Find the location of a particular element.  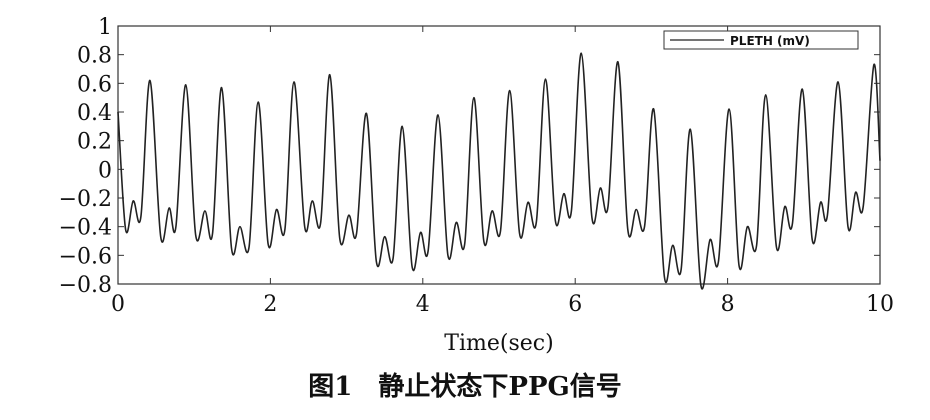

y-tick-label: 0 is located at coordinates (105, 170).